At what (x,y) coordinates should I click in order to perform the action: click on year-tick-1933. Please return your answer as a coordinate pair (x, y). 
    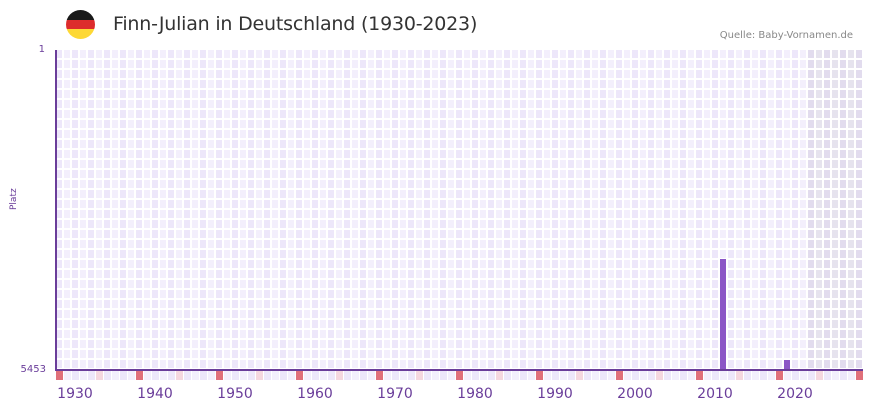
    Looking at the image, I should click on (99, 375).